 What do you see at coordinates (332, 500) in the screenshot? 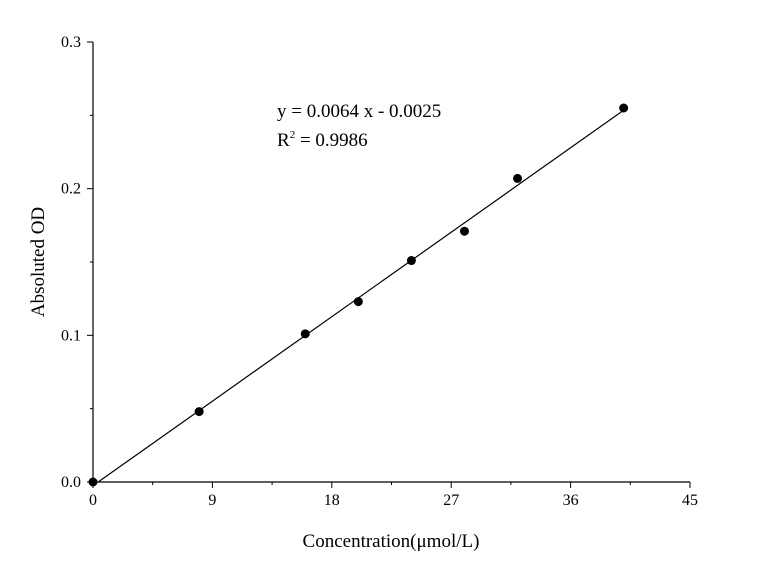
I see `x-tick-label: 18` at bounding box center [332, 500].